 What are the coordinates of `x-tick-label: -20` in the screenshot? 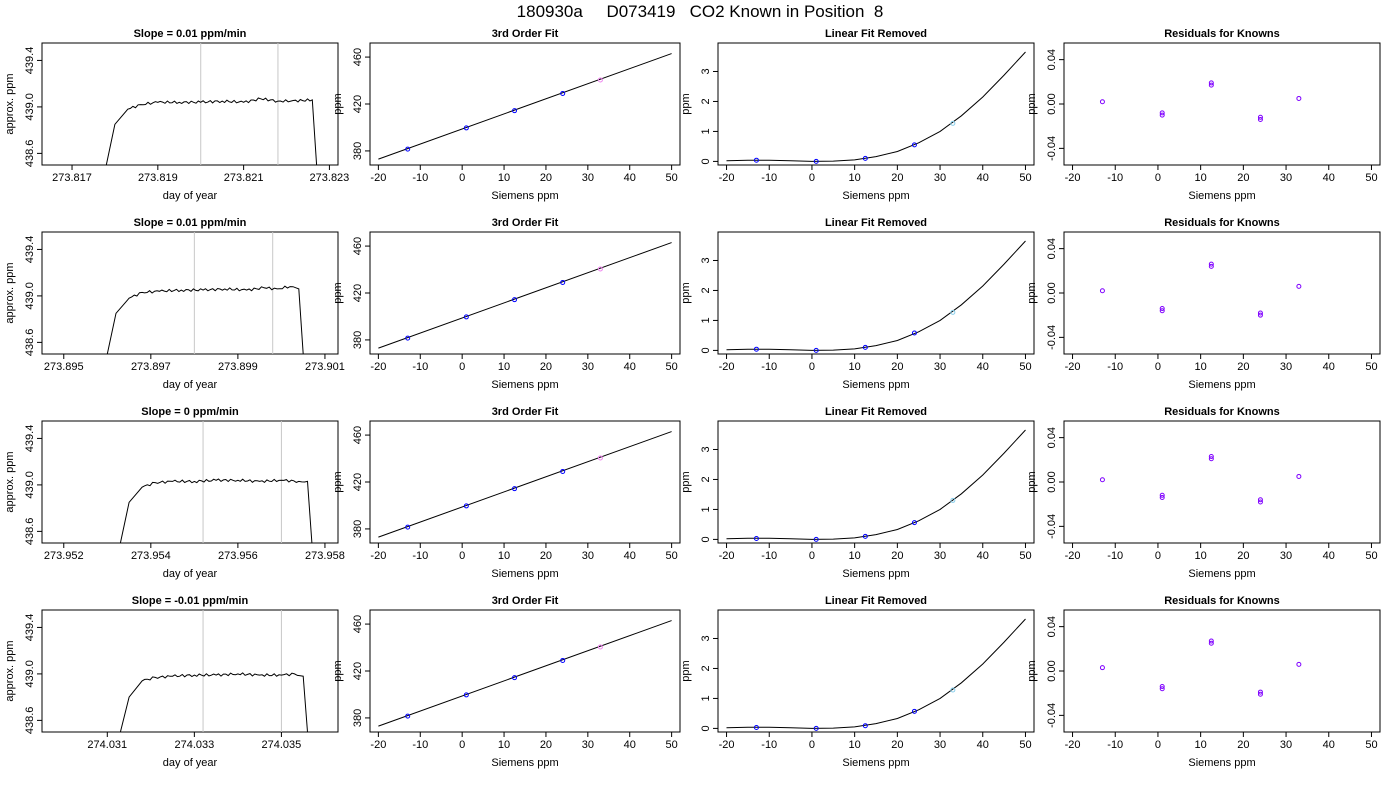 It's located at (1073, 178).